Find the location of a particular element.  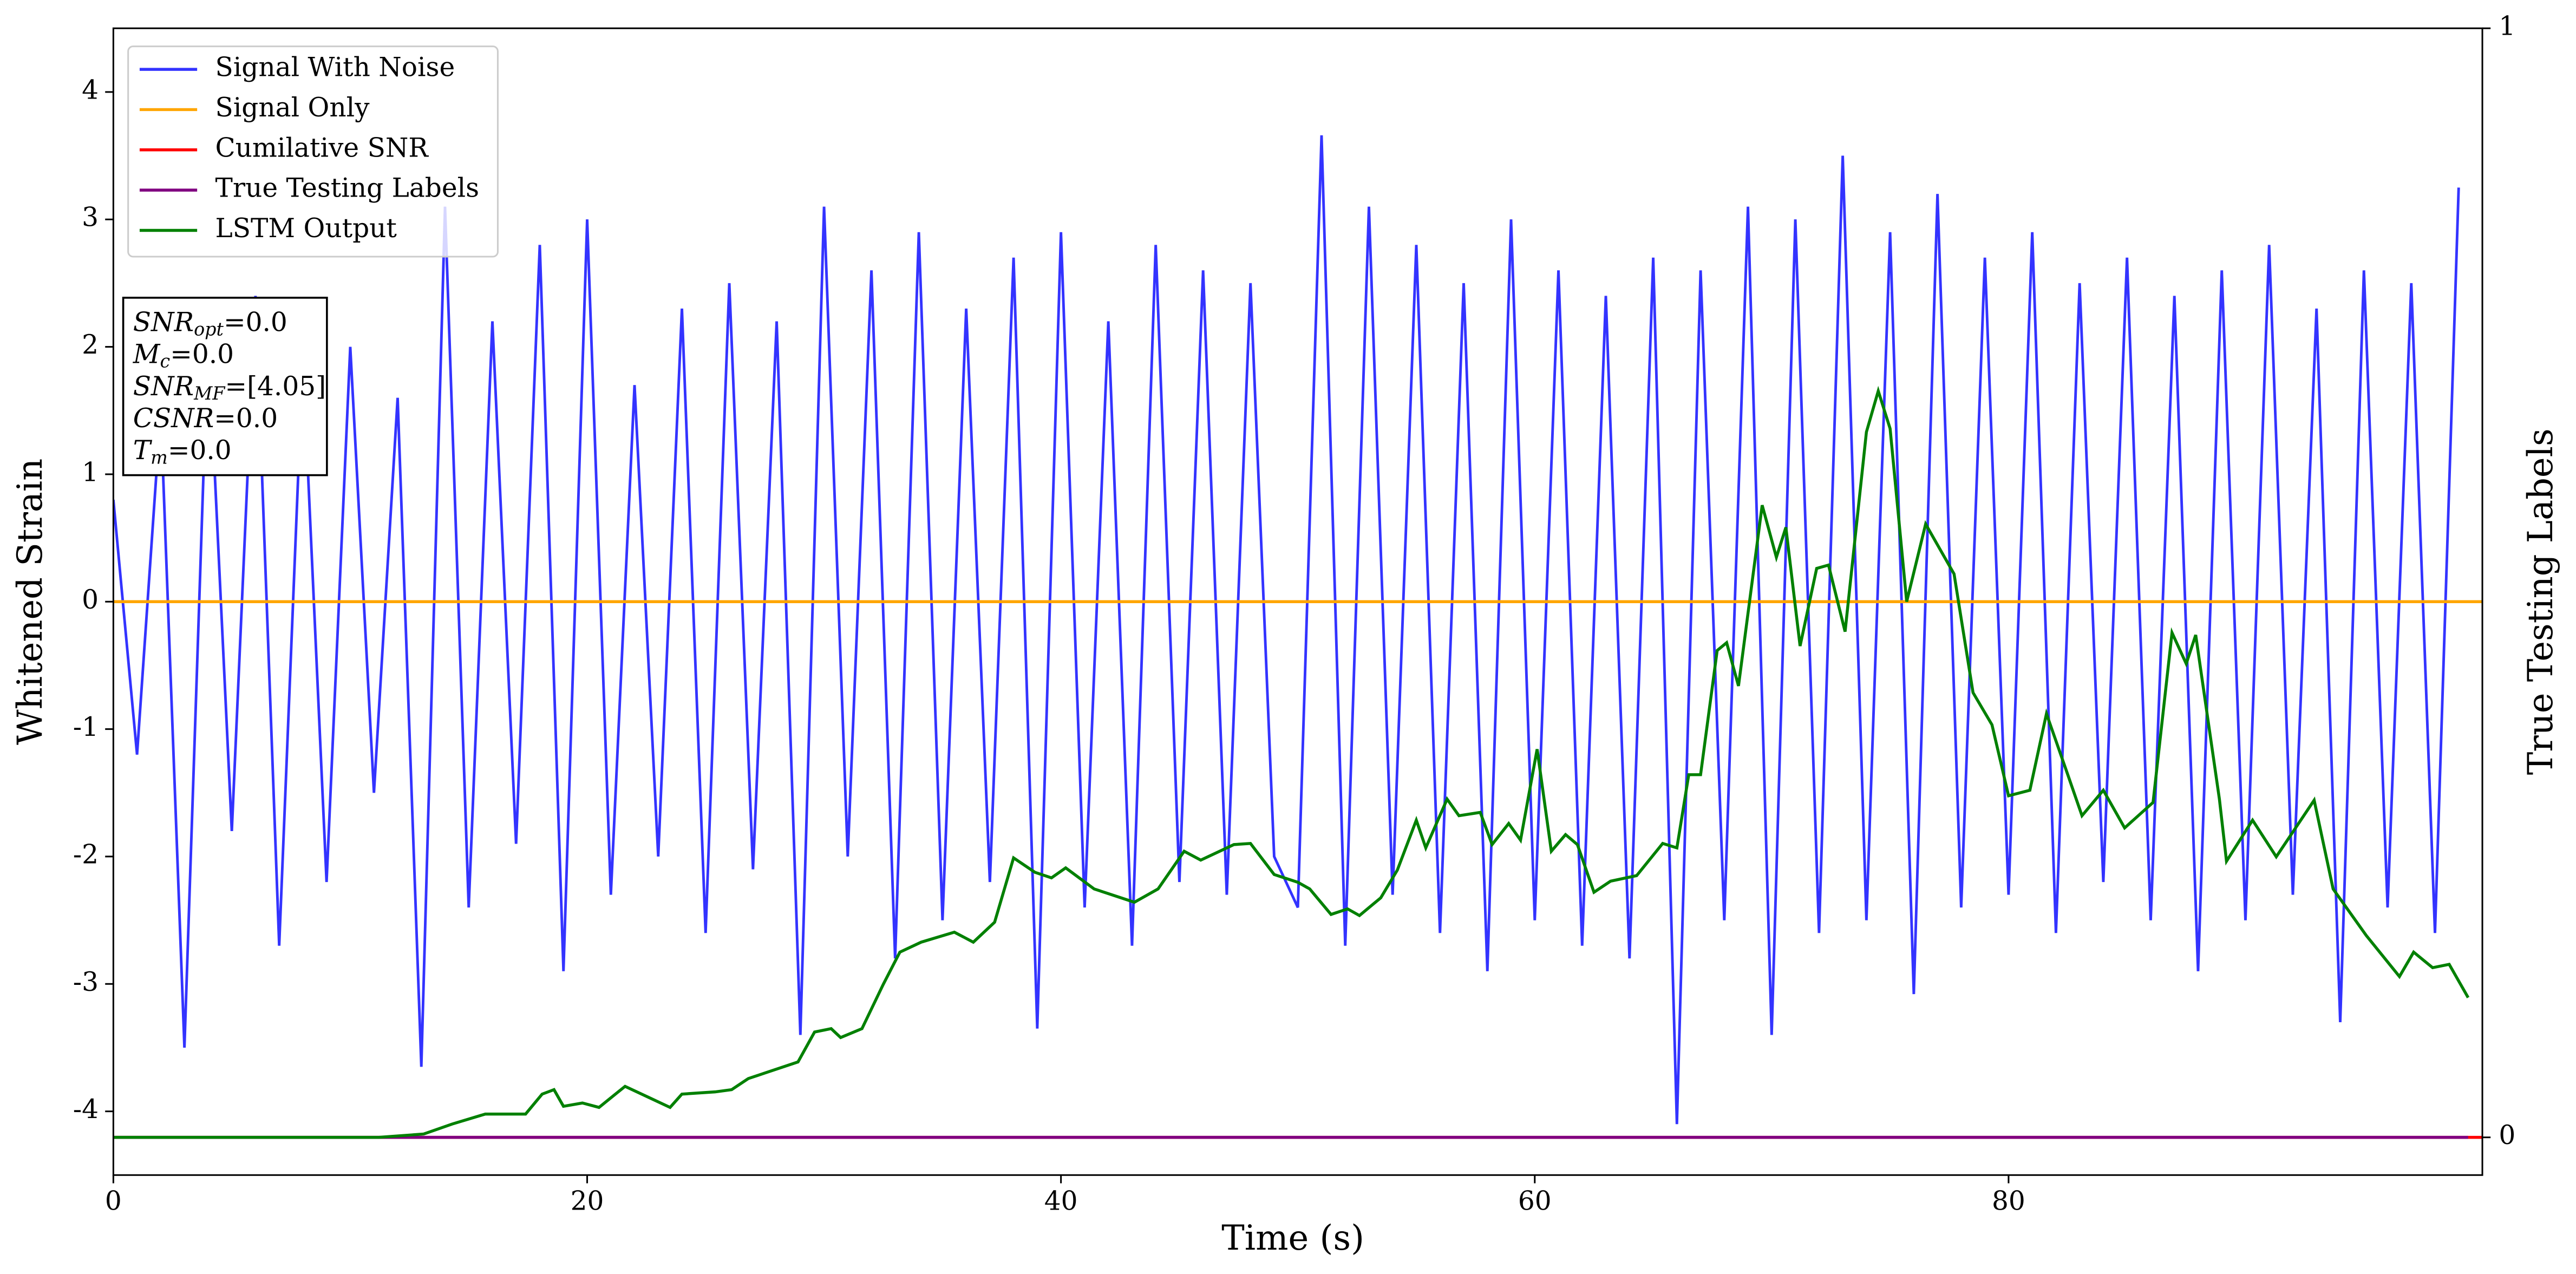

y-tick-label: 2 is located at coordinates (90, 345).